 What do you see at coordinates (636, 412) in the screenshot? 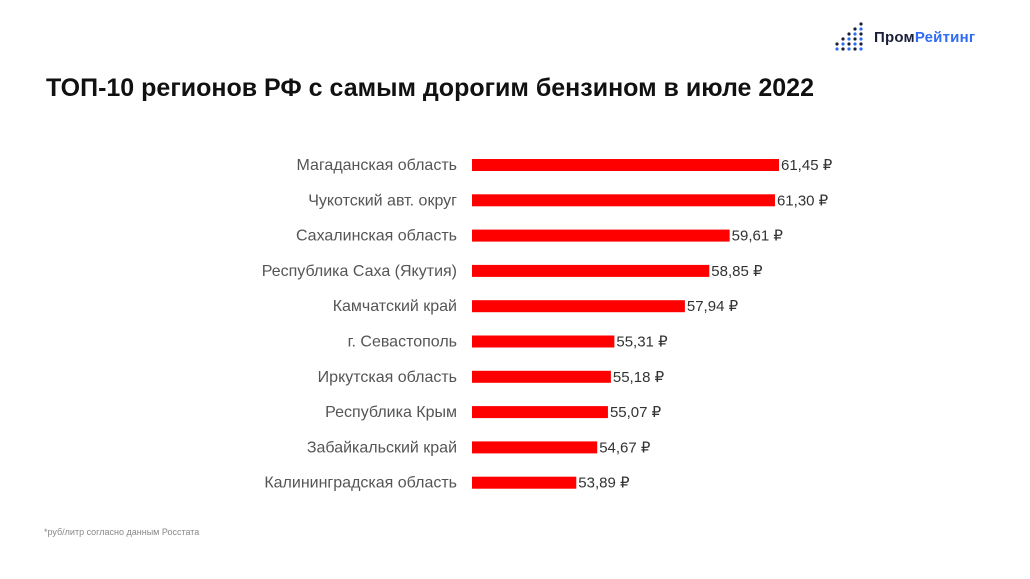
I see `value-label: 55,07 ₽` at bounding box center [636, 412].